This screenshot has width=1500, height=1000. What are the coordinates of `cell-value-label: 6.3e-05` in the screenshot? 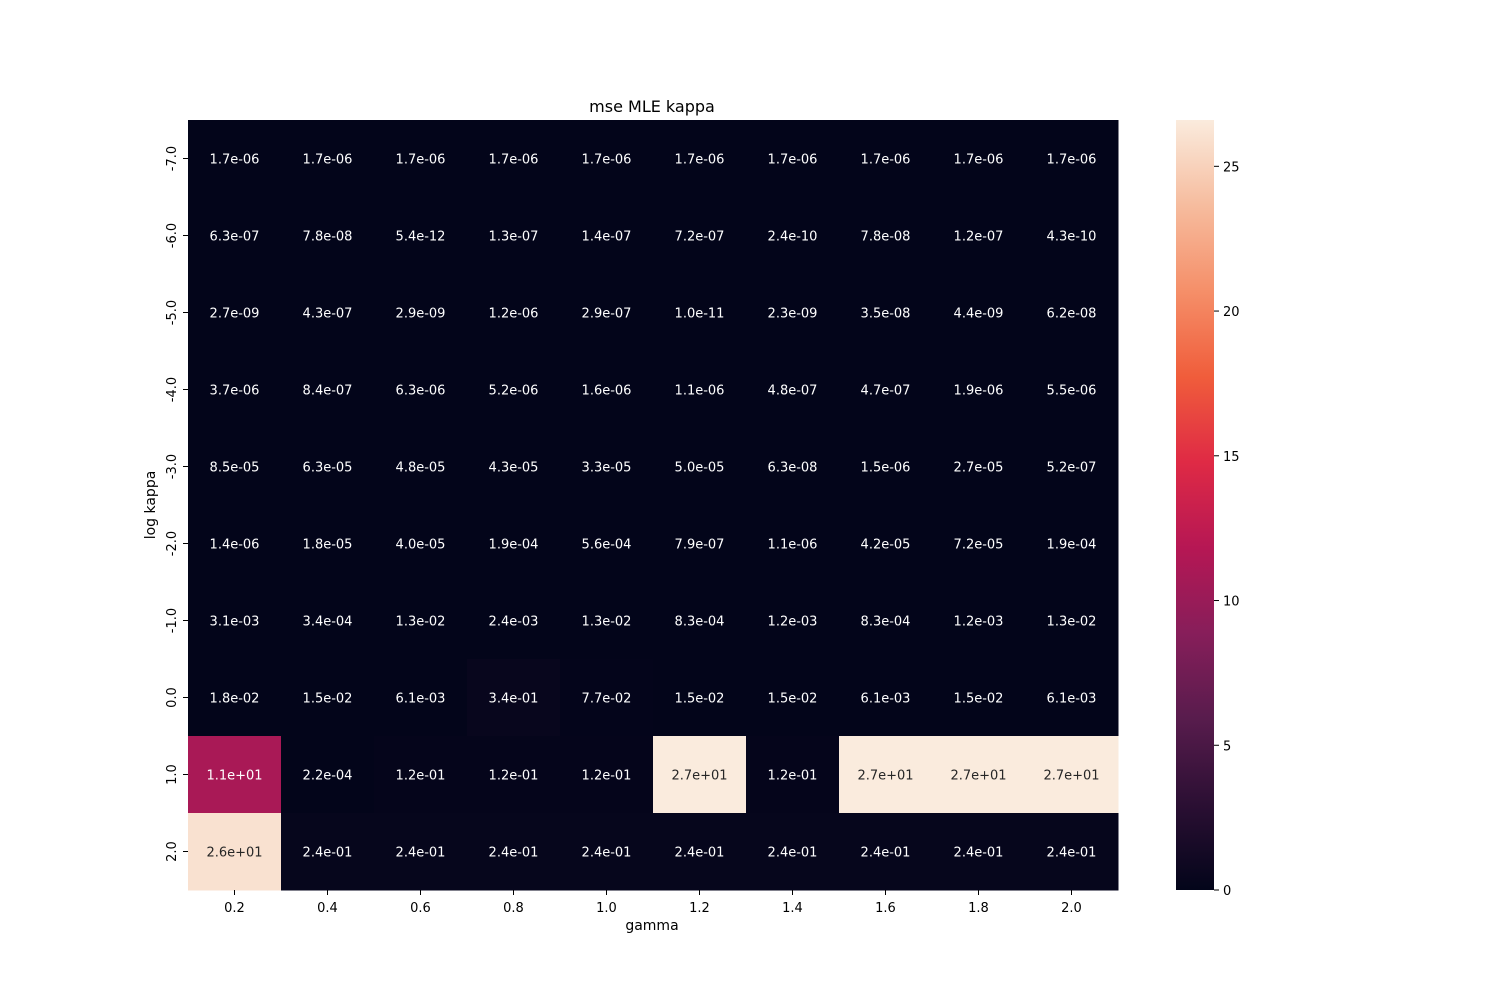 It's located at (328, 468).